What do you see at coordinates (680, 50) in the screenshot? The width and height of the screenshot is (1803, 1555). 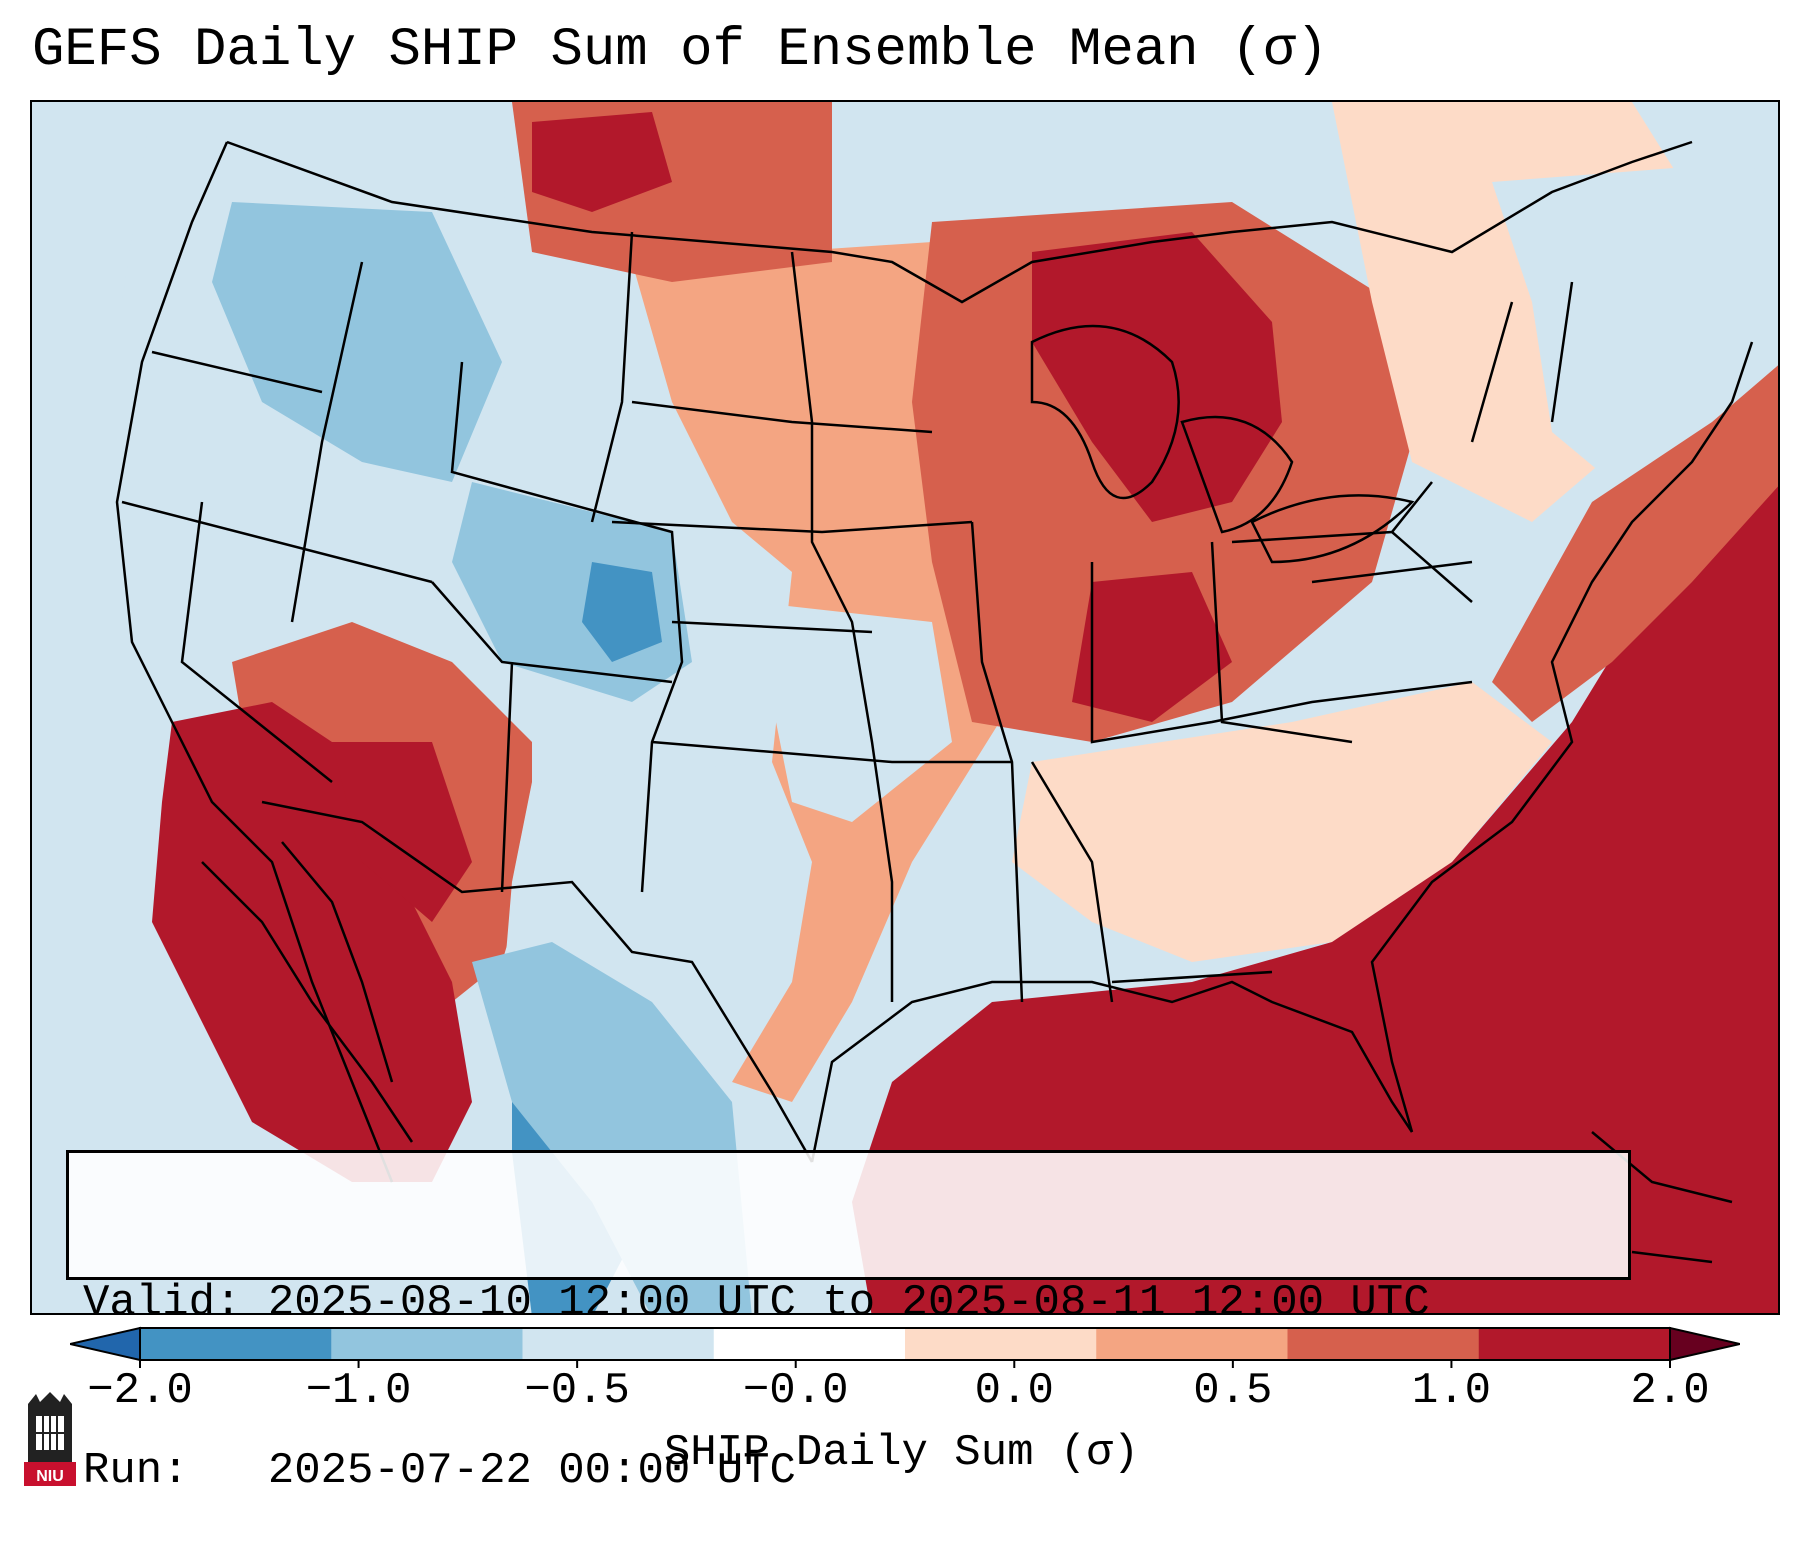 I see `chart-title: GEFS Daily SHIP Sum of Ensemble Mean (σ)` at bounding box center [680, 50].